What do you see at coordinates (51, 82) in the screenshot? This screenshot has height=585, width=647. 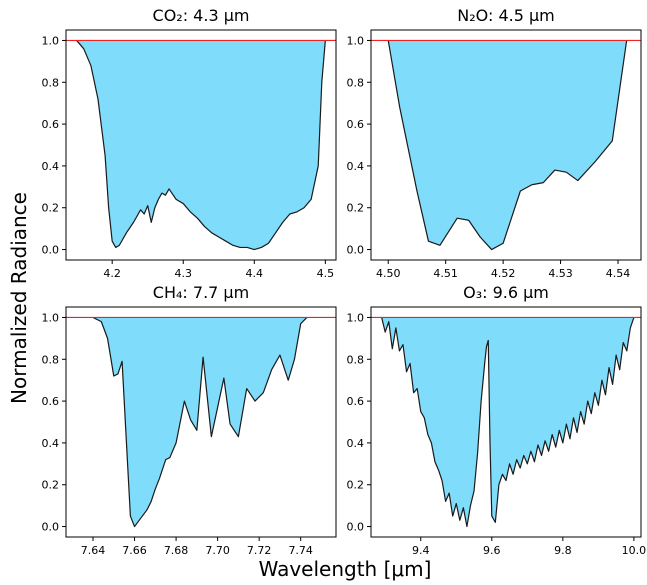 I see `y-tick-label-co2: 0.8` at bounding box center [51, 82].